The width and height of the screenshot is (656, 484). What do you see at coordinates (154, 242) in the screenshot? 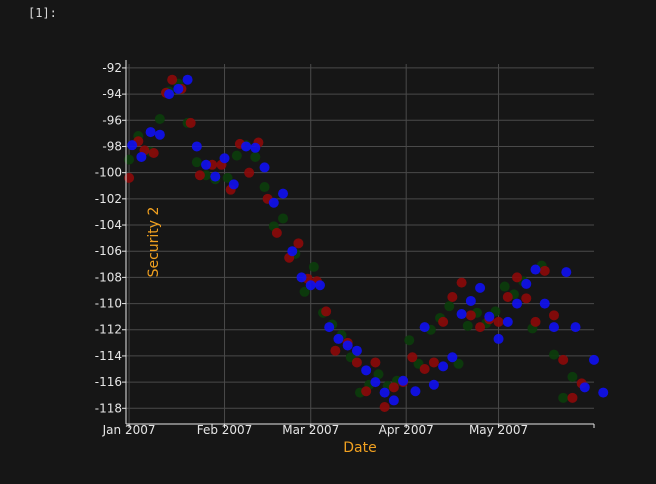
I see `y-axis-label: Security 2` at bounding box center [154, 242].